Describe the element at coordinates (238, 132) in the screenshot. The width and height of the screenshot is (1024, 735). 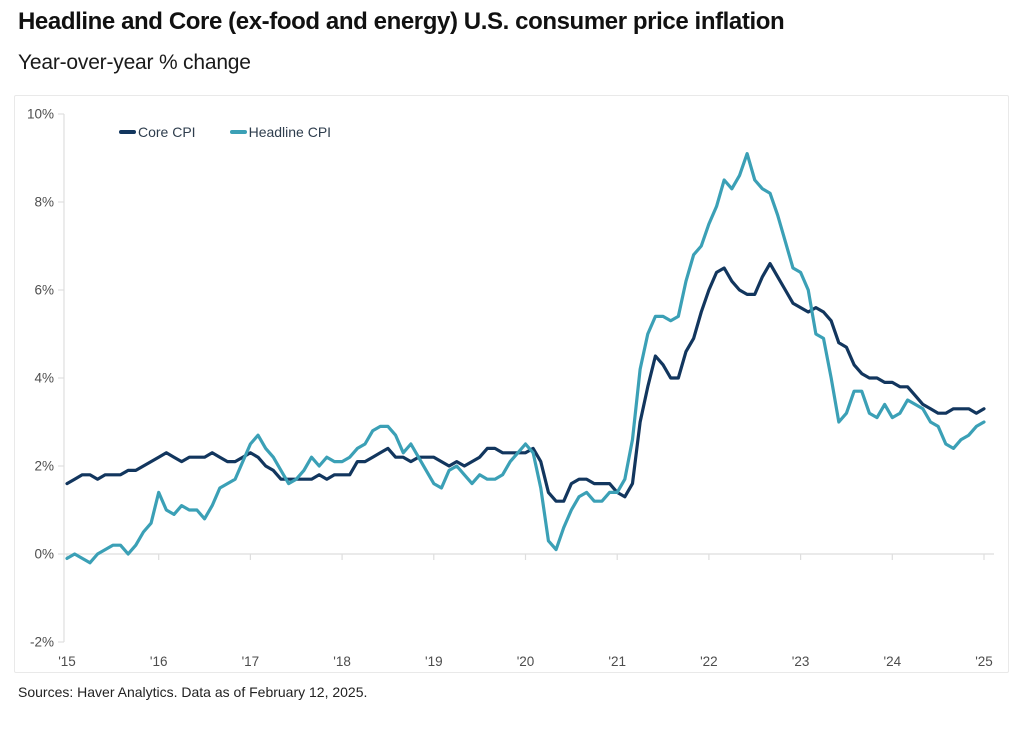
I see `headline-line-swatch` at that location.